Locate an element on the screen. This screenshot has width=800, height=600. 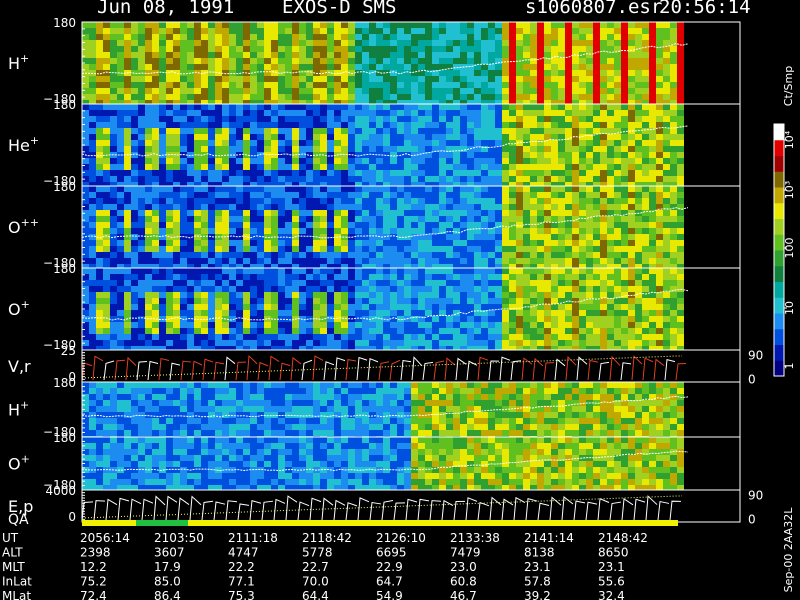
panel-0-ymax: 180 is located at coordinates (64, 23).